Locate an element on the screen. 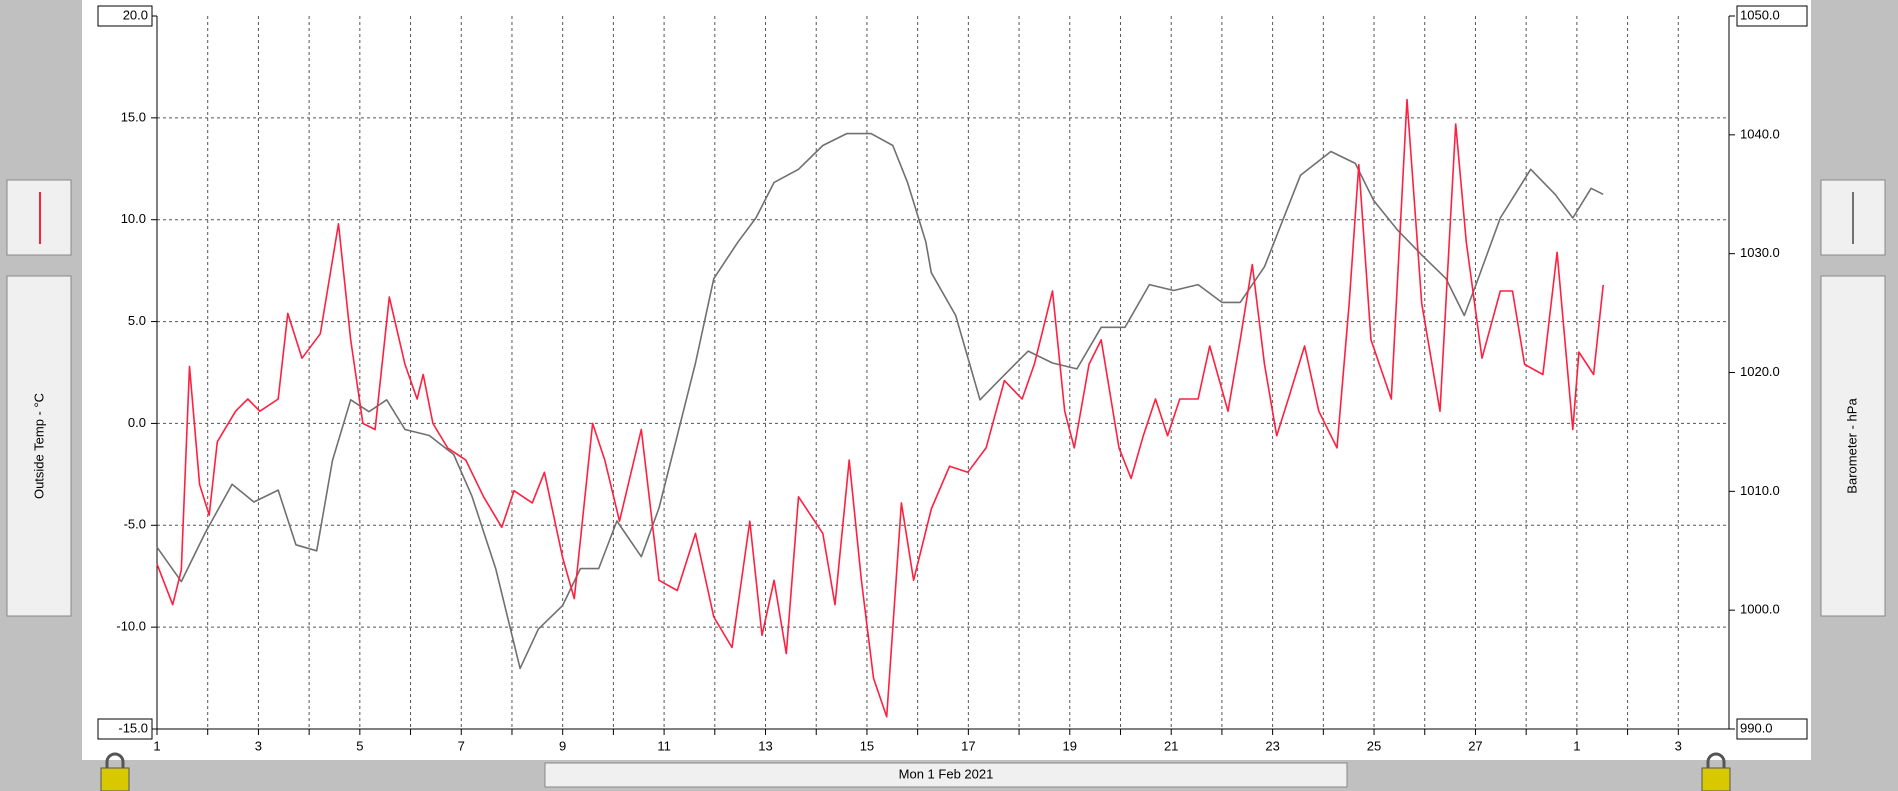  x-tick-label: 19 is located at coordinates (1070, 745).